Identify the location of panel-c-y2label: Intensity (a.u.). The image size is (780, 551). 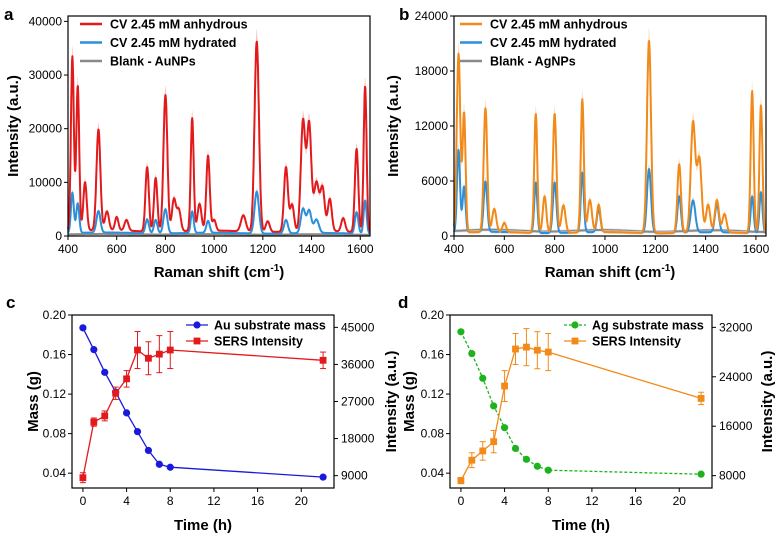
(391, 402).